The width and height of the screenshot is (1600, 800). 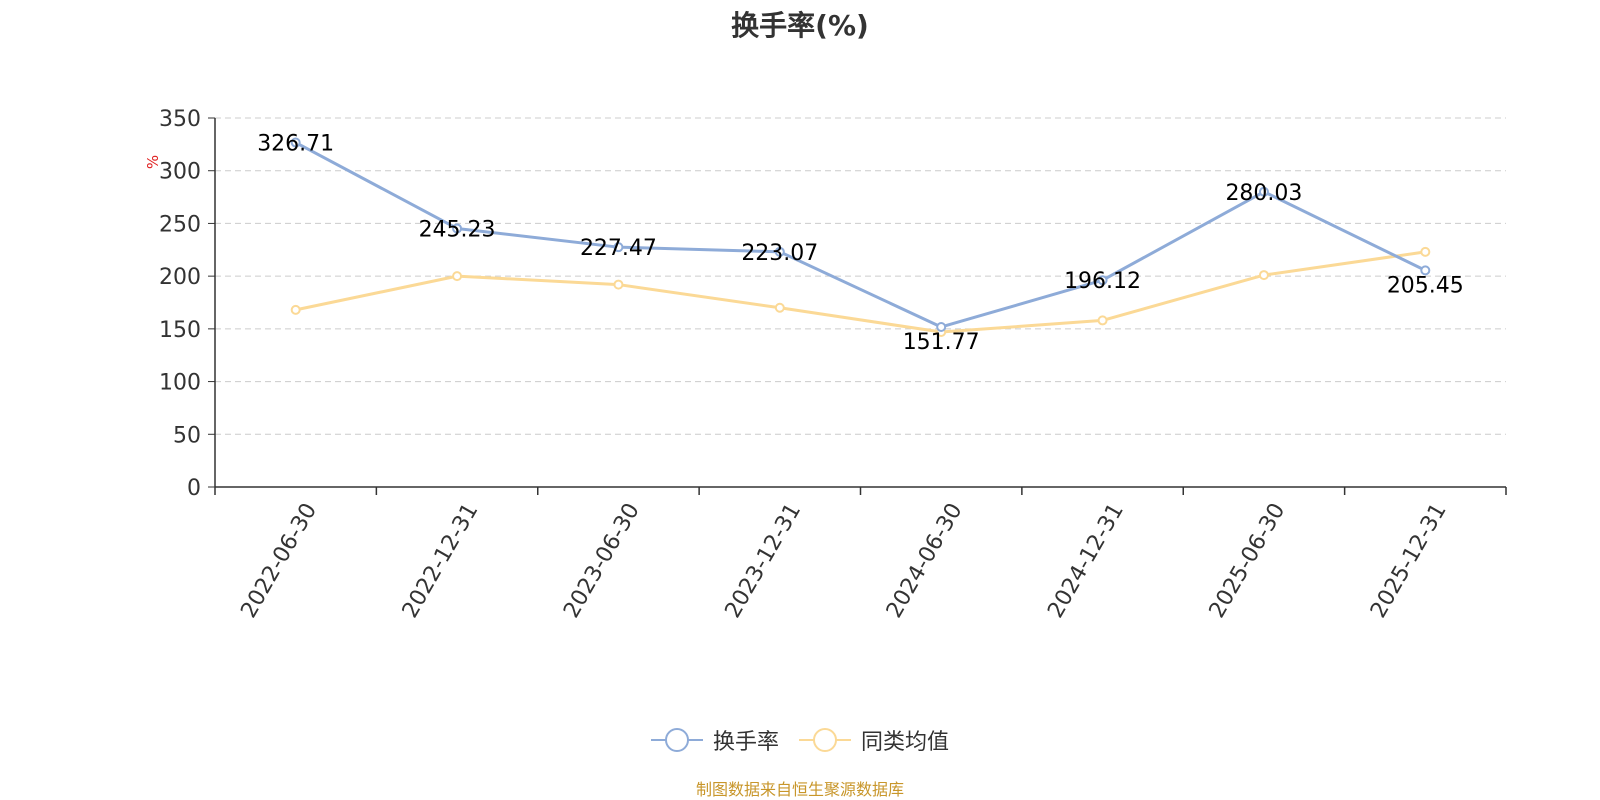 I want to click on x-tick-label: 2025-12-31, so click(x=1409, y=560).